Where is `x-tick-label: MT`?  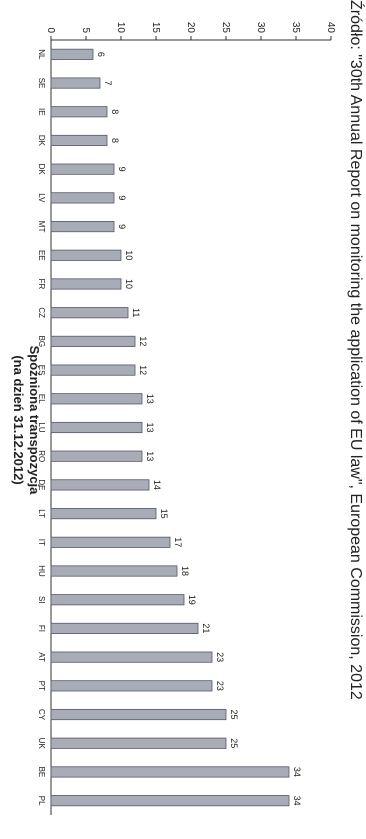 x-tick-label: MT is located at coordinates (41, 227).